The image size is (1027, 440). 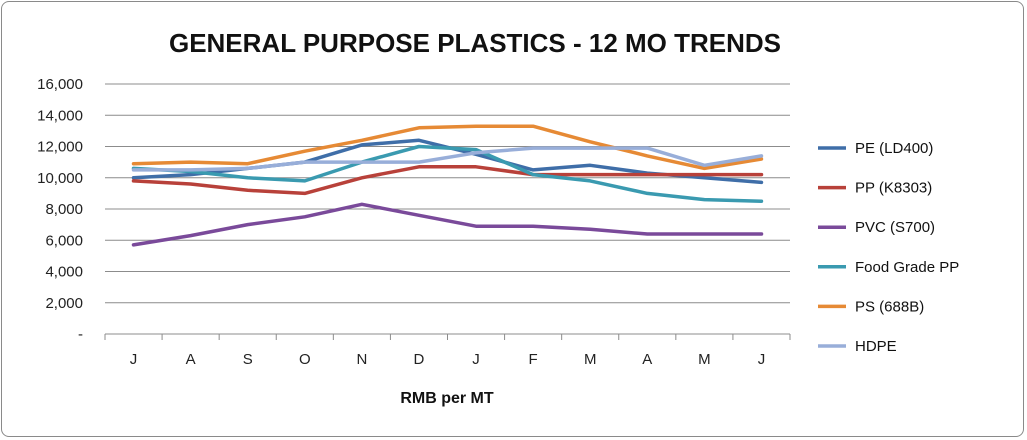 What do you see at coordinates (419, 359) in the screenshot?
I see `x-tick-label: D` at bounding box center [419, 359].